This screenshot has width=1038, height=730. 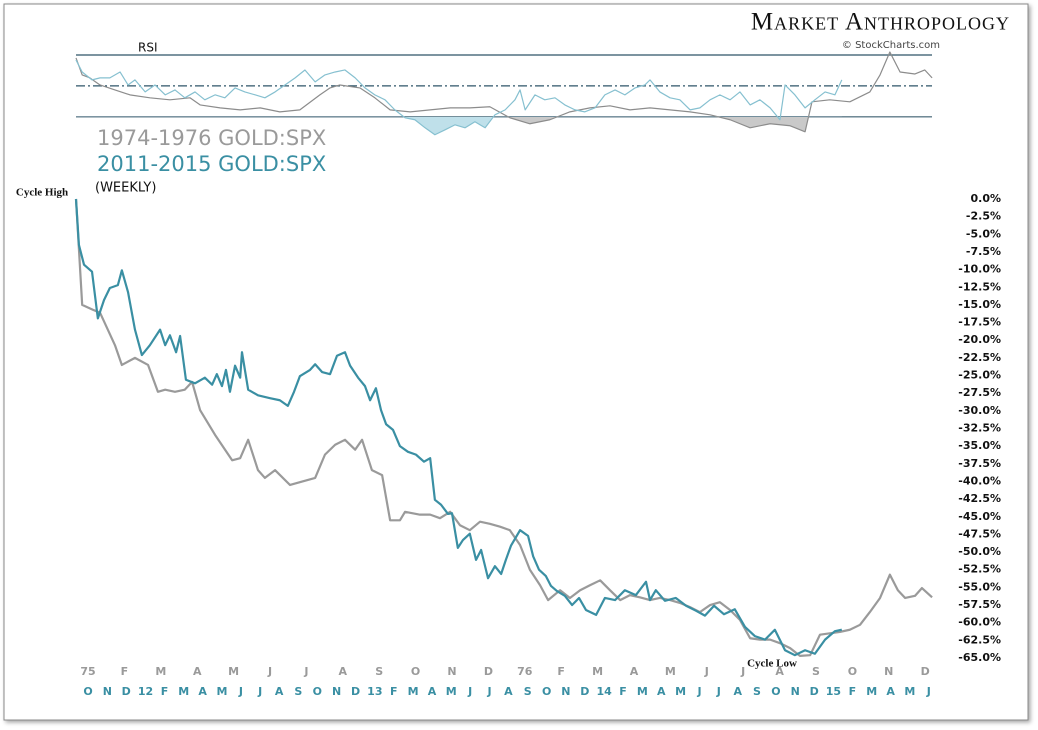 I want to click on annotation: Cycle High, so click(x=42, y=193).